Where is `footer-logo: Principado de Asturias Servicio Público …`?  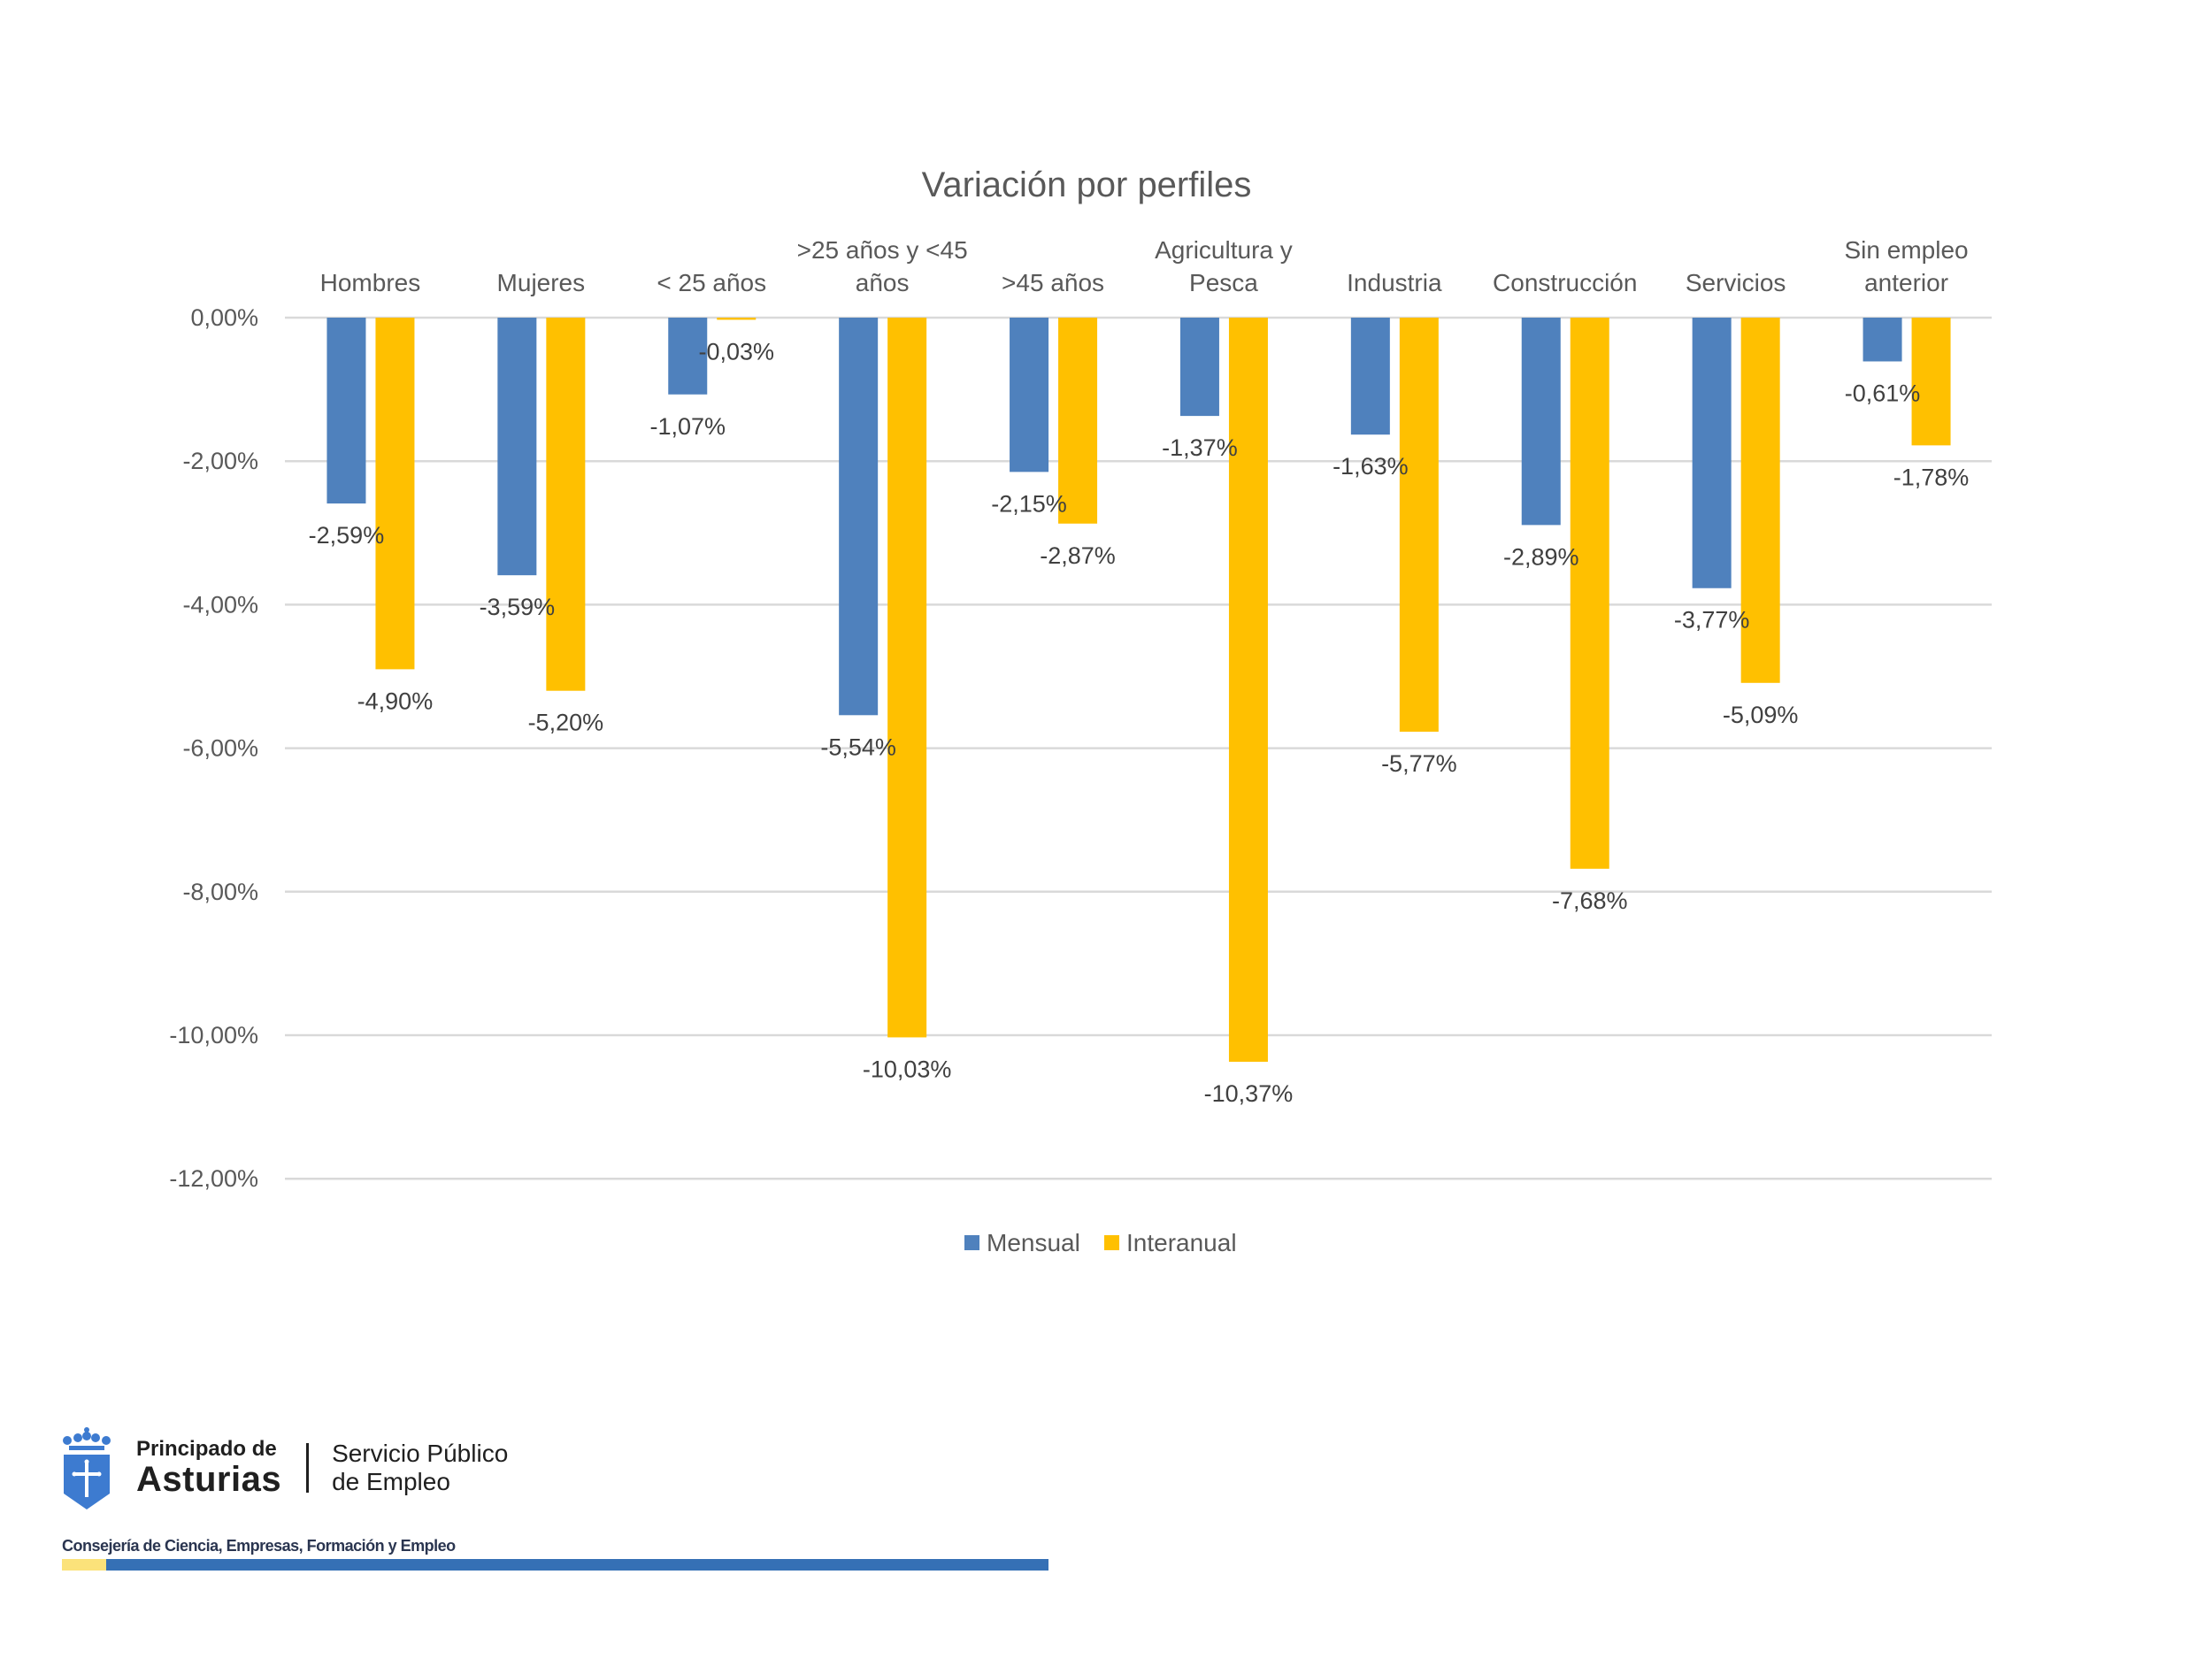 footer-logo: Principado de Asturias Servicio Público … is located at coordinates (285, 1468).